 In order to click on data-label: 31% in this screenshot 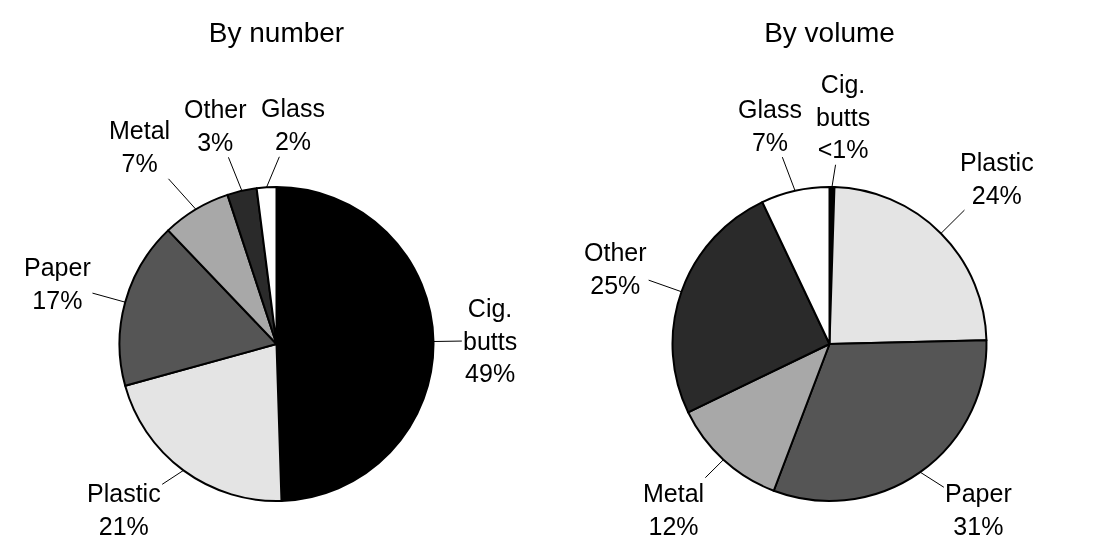, I will do `click(978, 525)`.